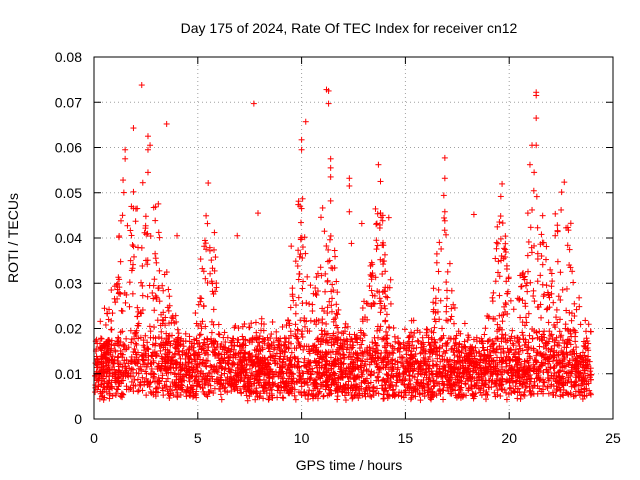 This screenshot has width=640, height=480. What do you see at coordinates (302, 438) in the screenshot?
I see `x-tick-label: 10` at bounding box center [302, 438].